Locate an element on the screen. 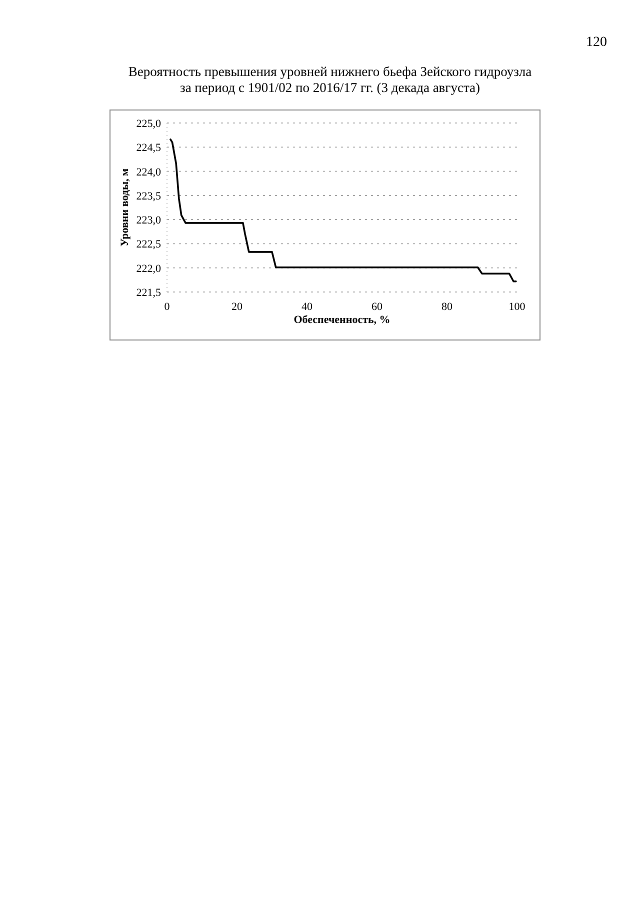 The height and width of the screenshot is (905, 640). x-tick-label: 60 is located at coordinates (377, 307).